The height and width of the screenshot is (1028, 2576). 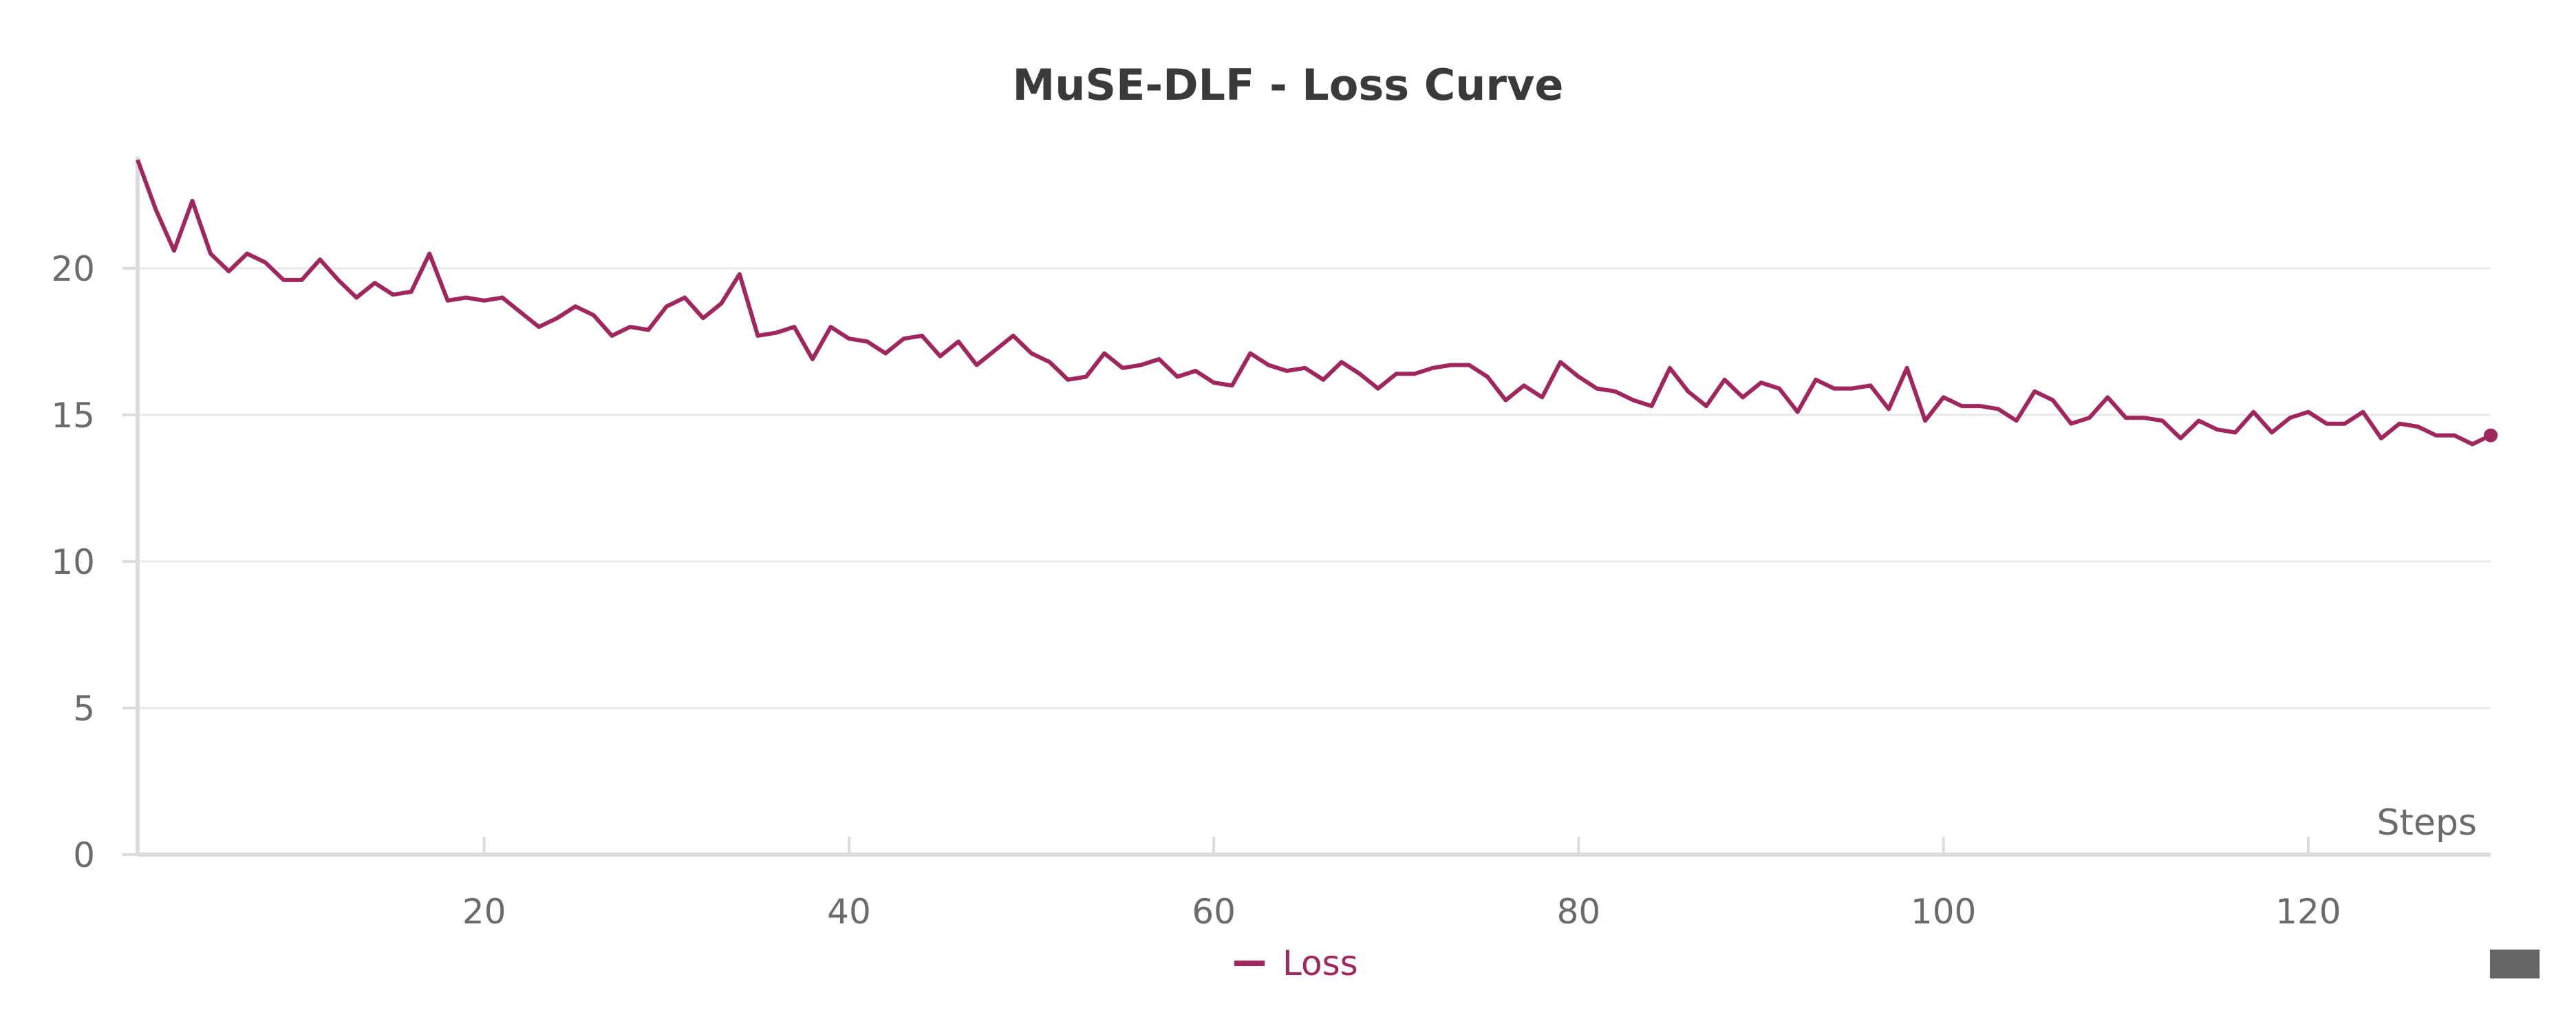 What do you see at coordinates (1320, 963) in the screenshot?
I see `legend-label-loss: Loss` at bounding box center [1320, 963].